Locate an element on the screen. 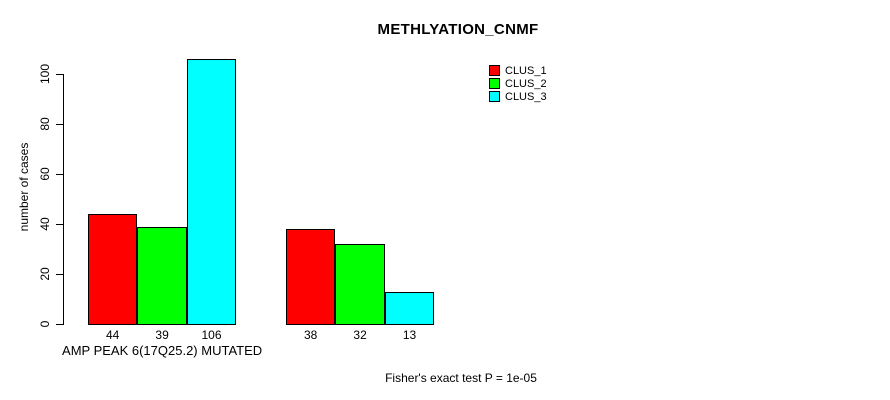 This screenshot has width=890, height=400. legend-label: CLUS_3 is located at coordinates (526, 96).